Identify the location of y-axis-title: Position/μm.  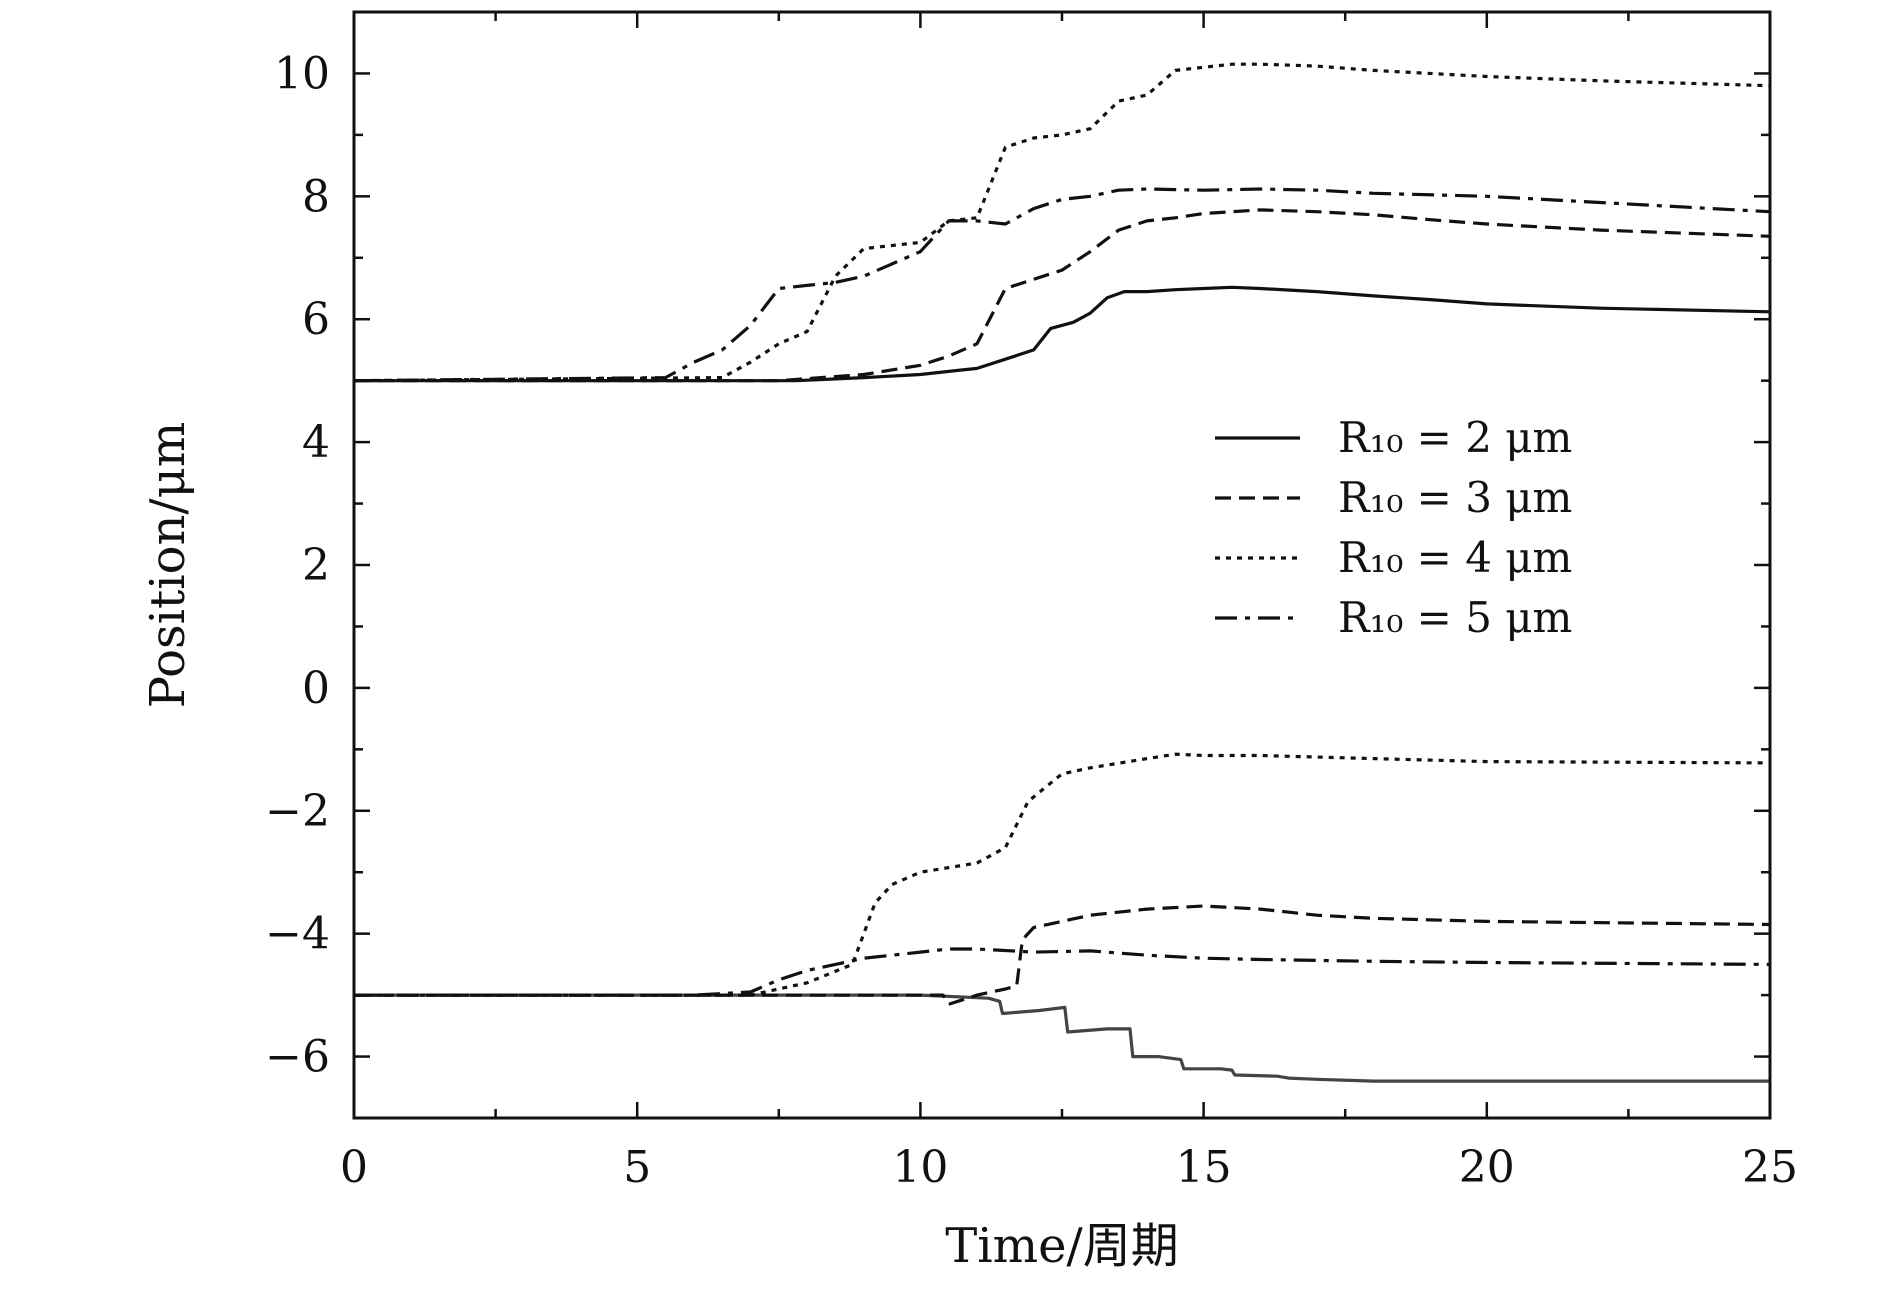
(168, 565).